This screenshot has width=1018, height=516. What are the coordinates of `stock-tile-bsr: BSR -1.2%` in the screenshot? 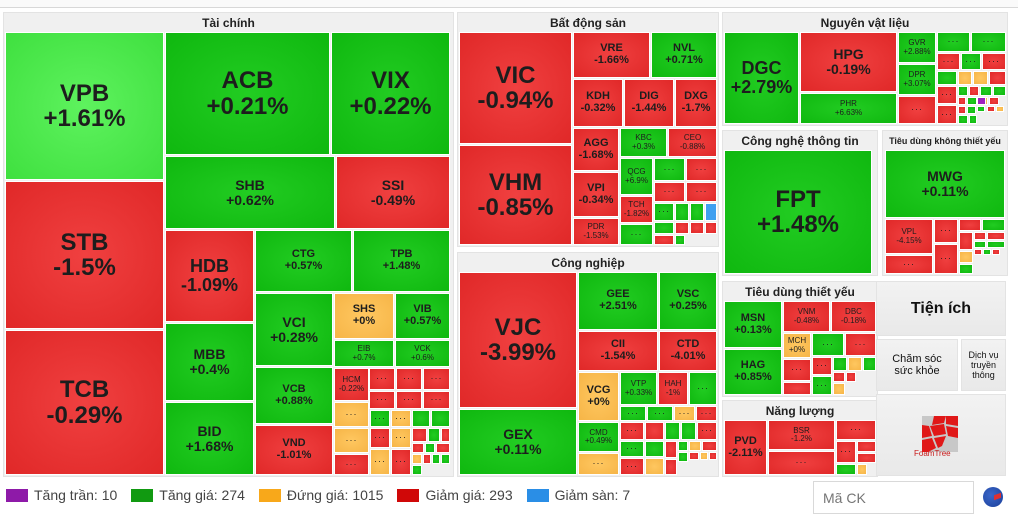 It's located at (801, 435).